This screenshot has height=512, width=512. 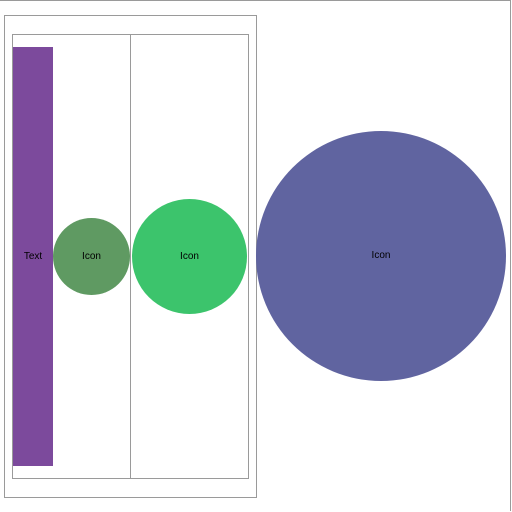 I want to click on icon-label-medium: Icon, so click(x=189, y=256).